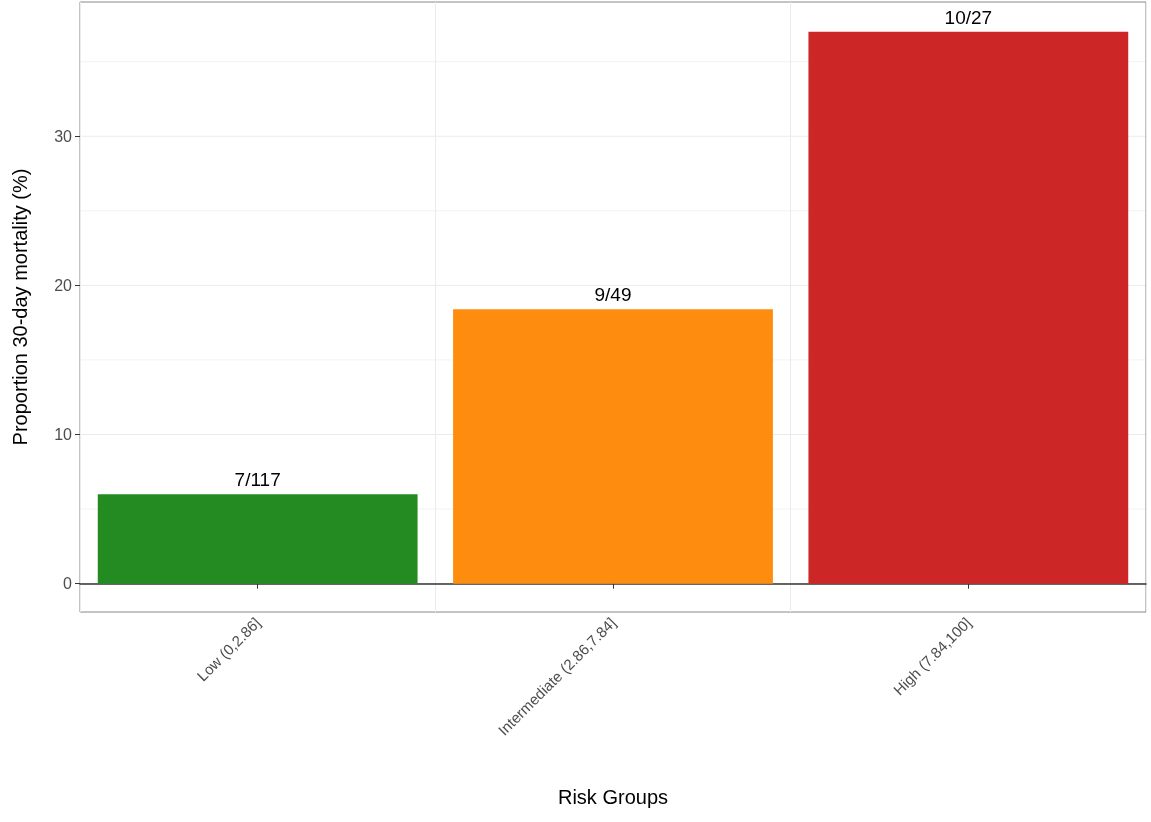 The image size is (1151, 822). I want to click on y-tick-label: 0, so click(68, 584).